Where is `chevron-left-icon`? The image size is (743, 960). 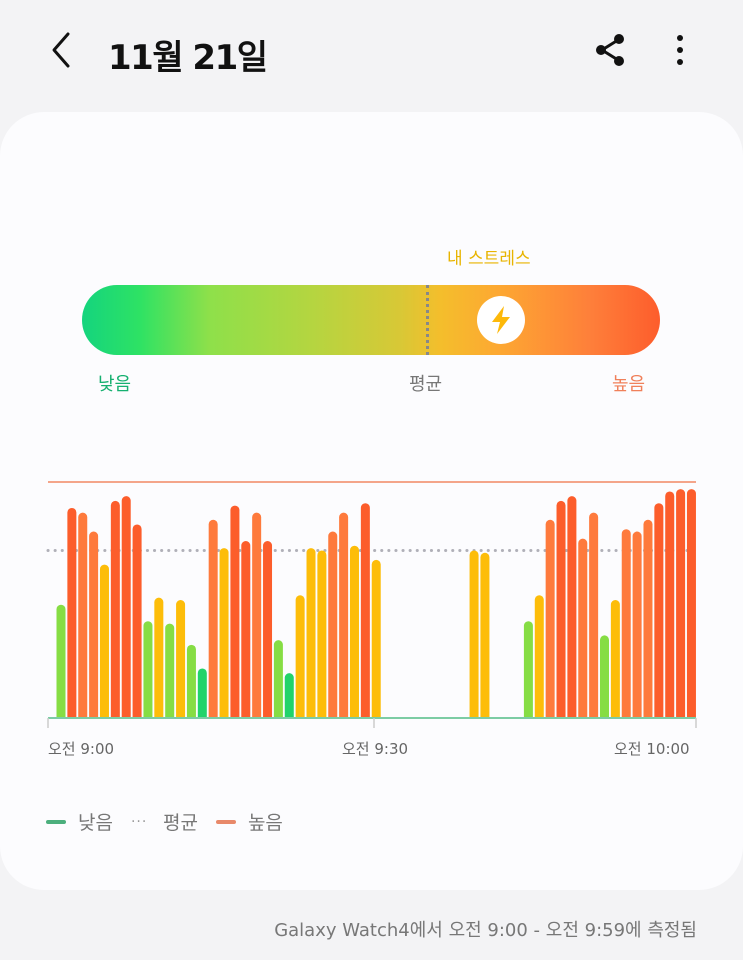 chevron-left-icon is located at coordinates (61, 50).